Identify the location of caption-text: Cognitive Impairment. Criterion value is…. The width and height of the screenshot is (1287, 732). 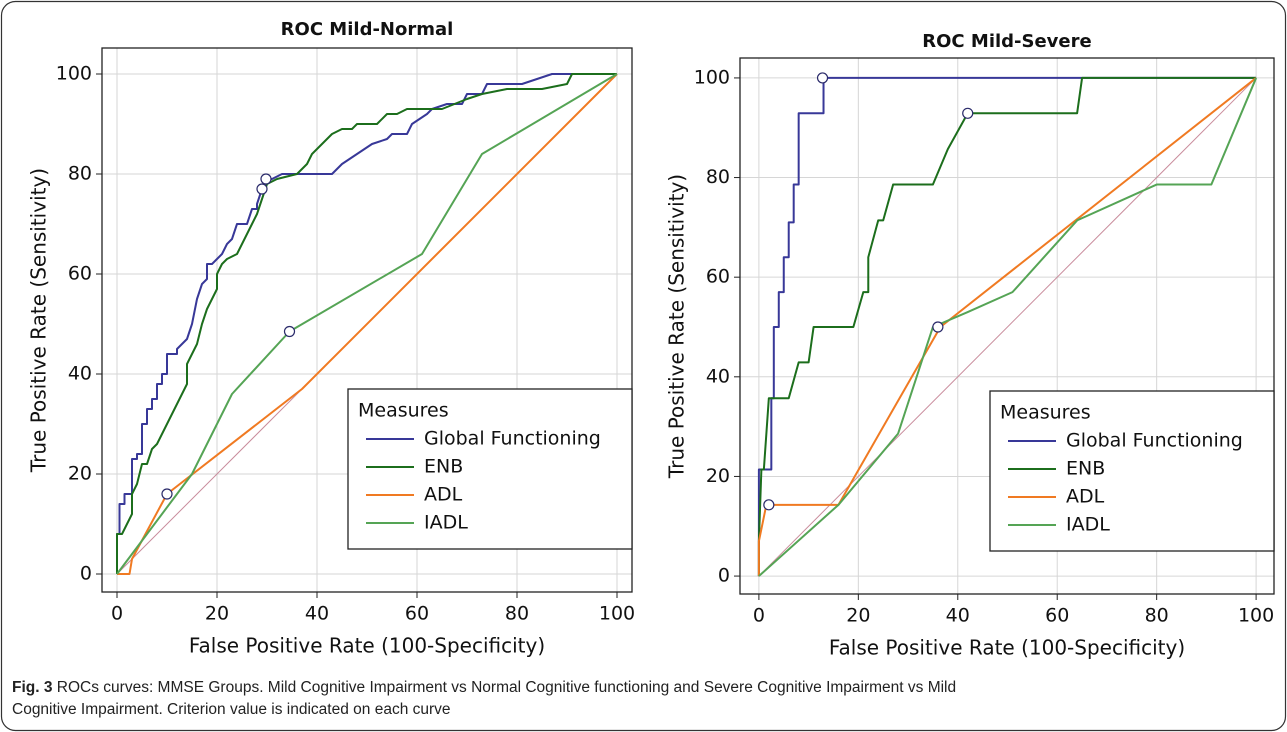
(231, 709).